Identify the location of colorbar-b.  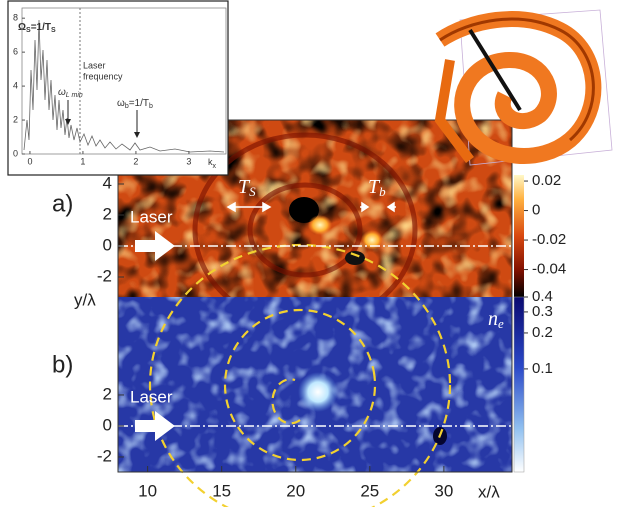
(519, 384).